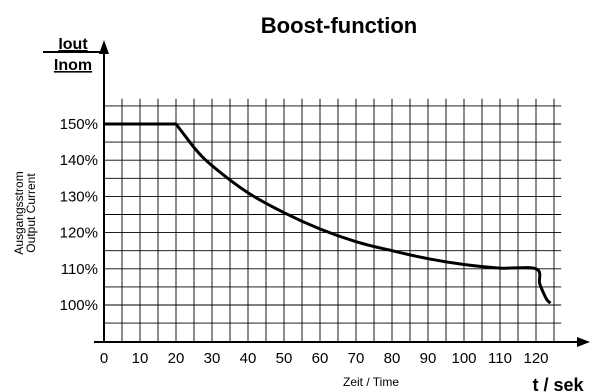 The image size is (592, 392). What do you see at coordinates (535, 358) in the screenshot?
I see `x-tick-label: 120` at bounding box center [535, 358].